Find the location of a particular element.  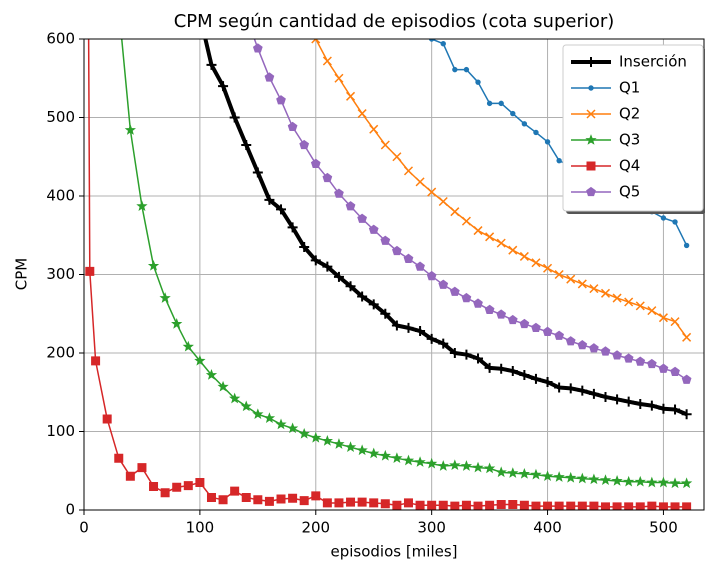

x-axis-label: episodios [miles] is located at coordinates (393, 552).